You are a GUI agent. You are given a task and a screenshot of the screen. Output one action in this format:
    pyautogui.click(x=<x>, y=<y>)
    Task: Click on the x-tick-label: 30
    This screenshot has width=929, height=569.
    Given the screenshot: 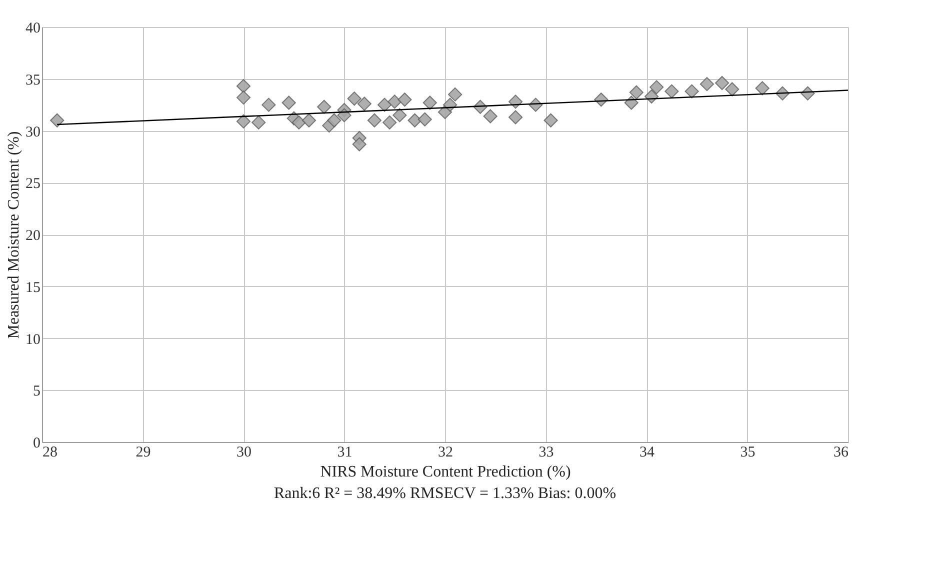 What is the action you would take?
    pyautogui.click(x=244, y=452)
    